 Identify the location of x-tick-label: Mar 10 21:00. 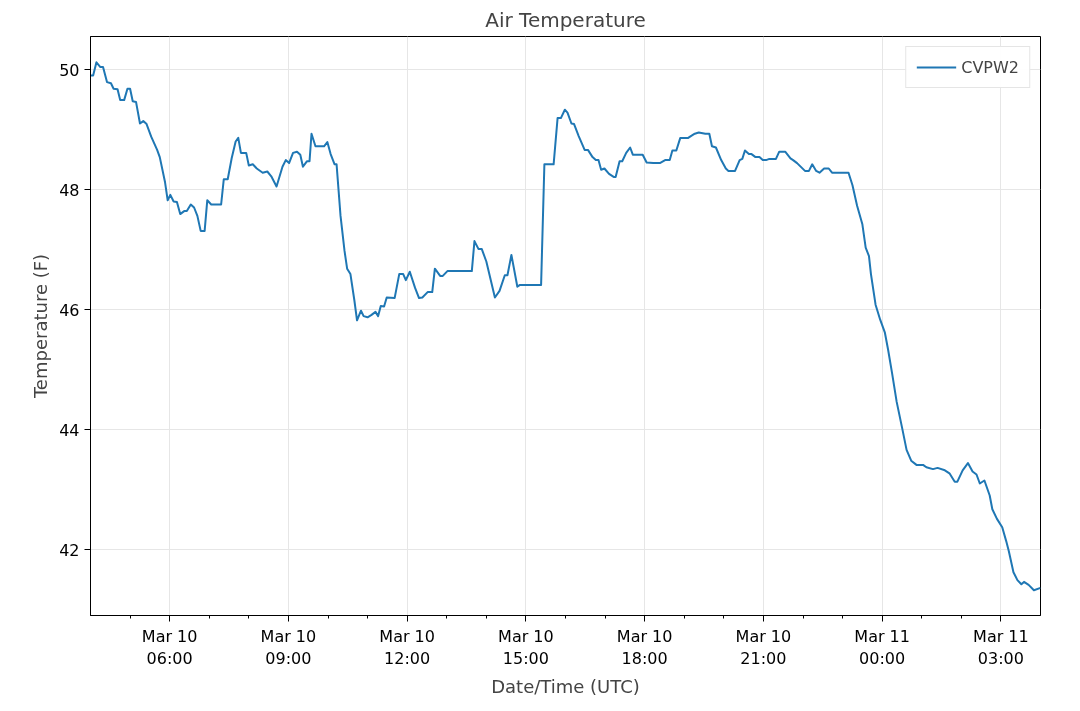
(763, 647).